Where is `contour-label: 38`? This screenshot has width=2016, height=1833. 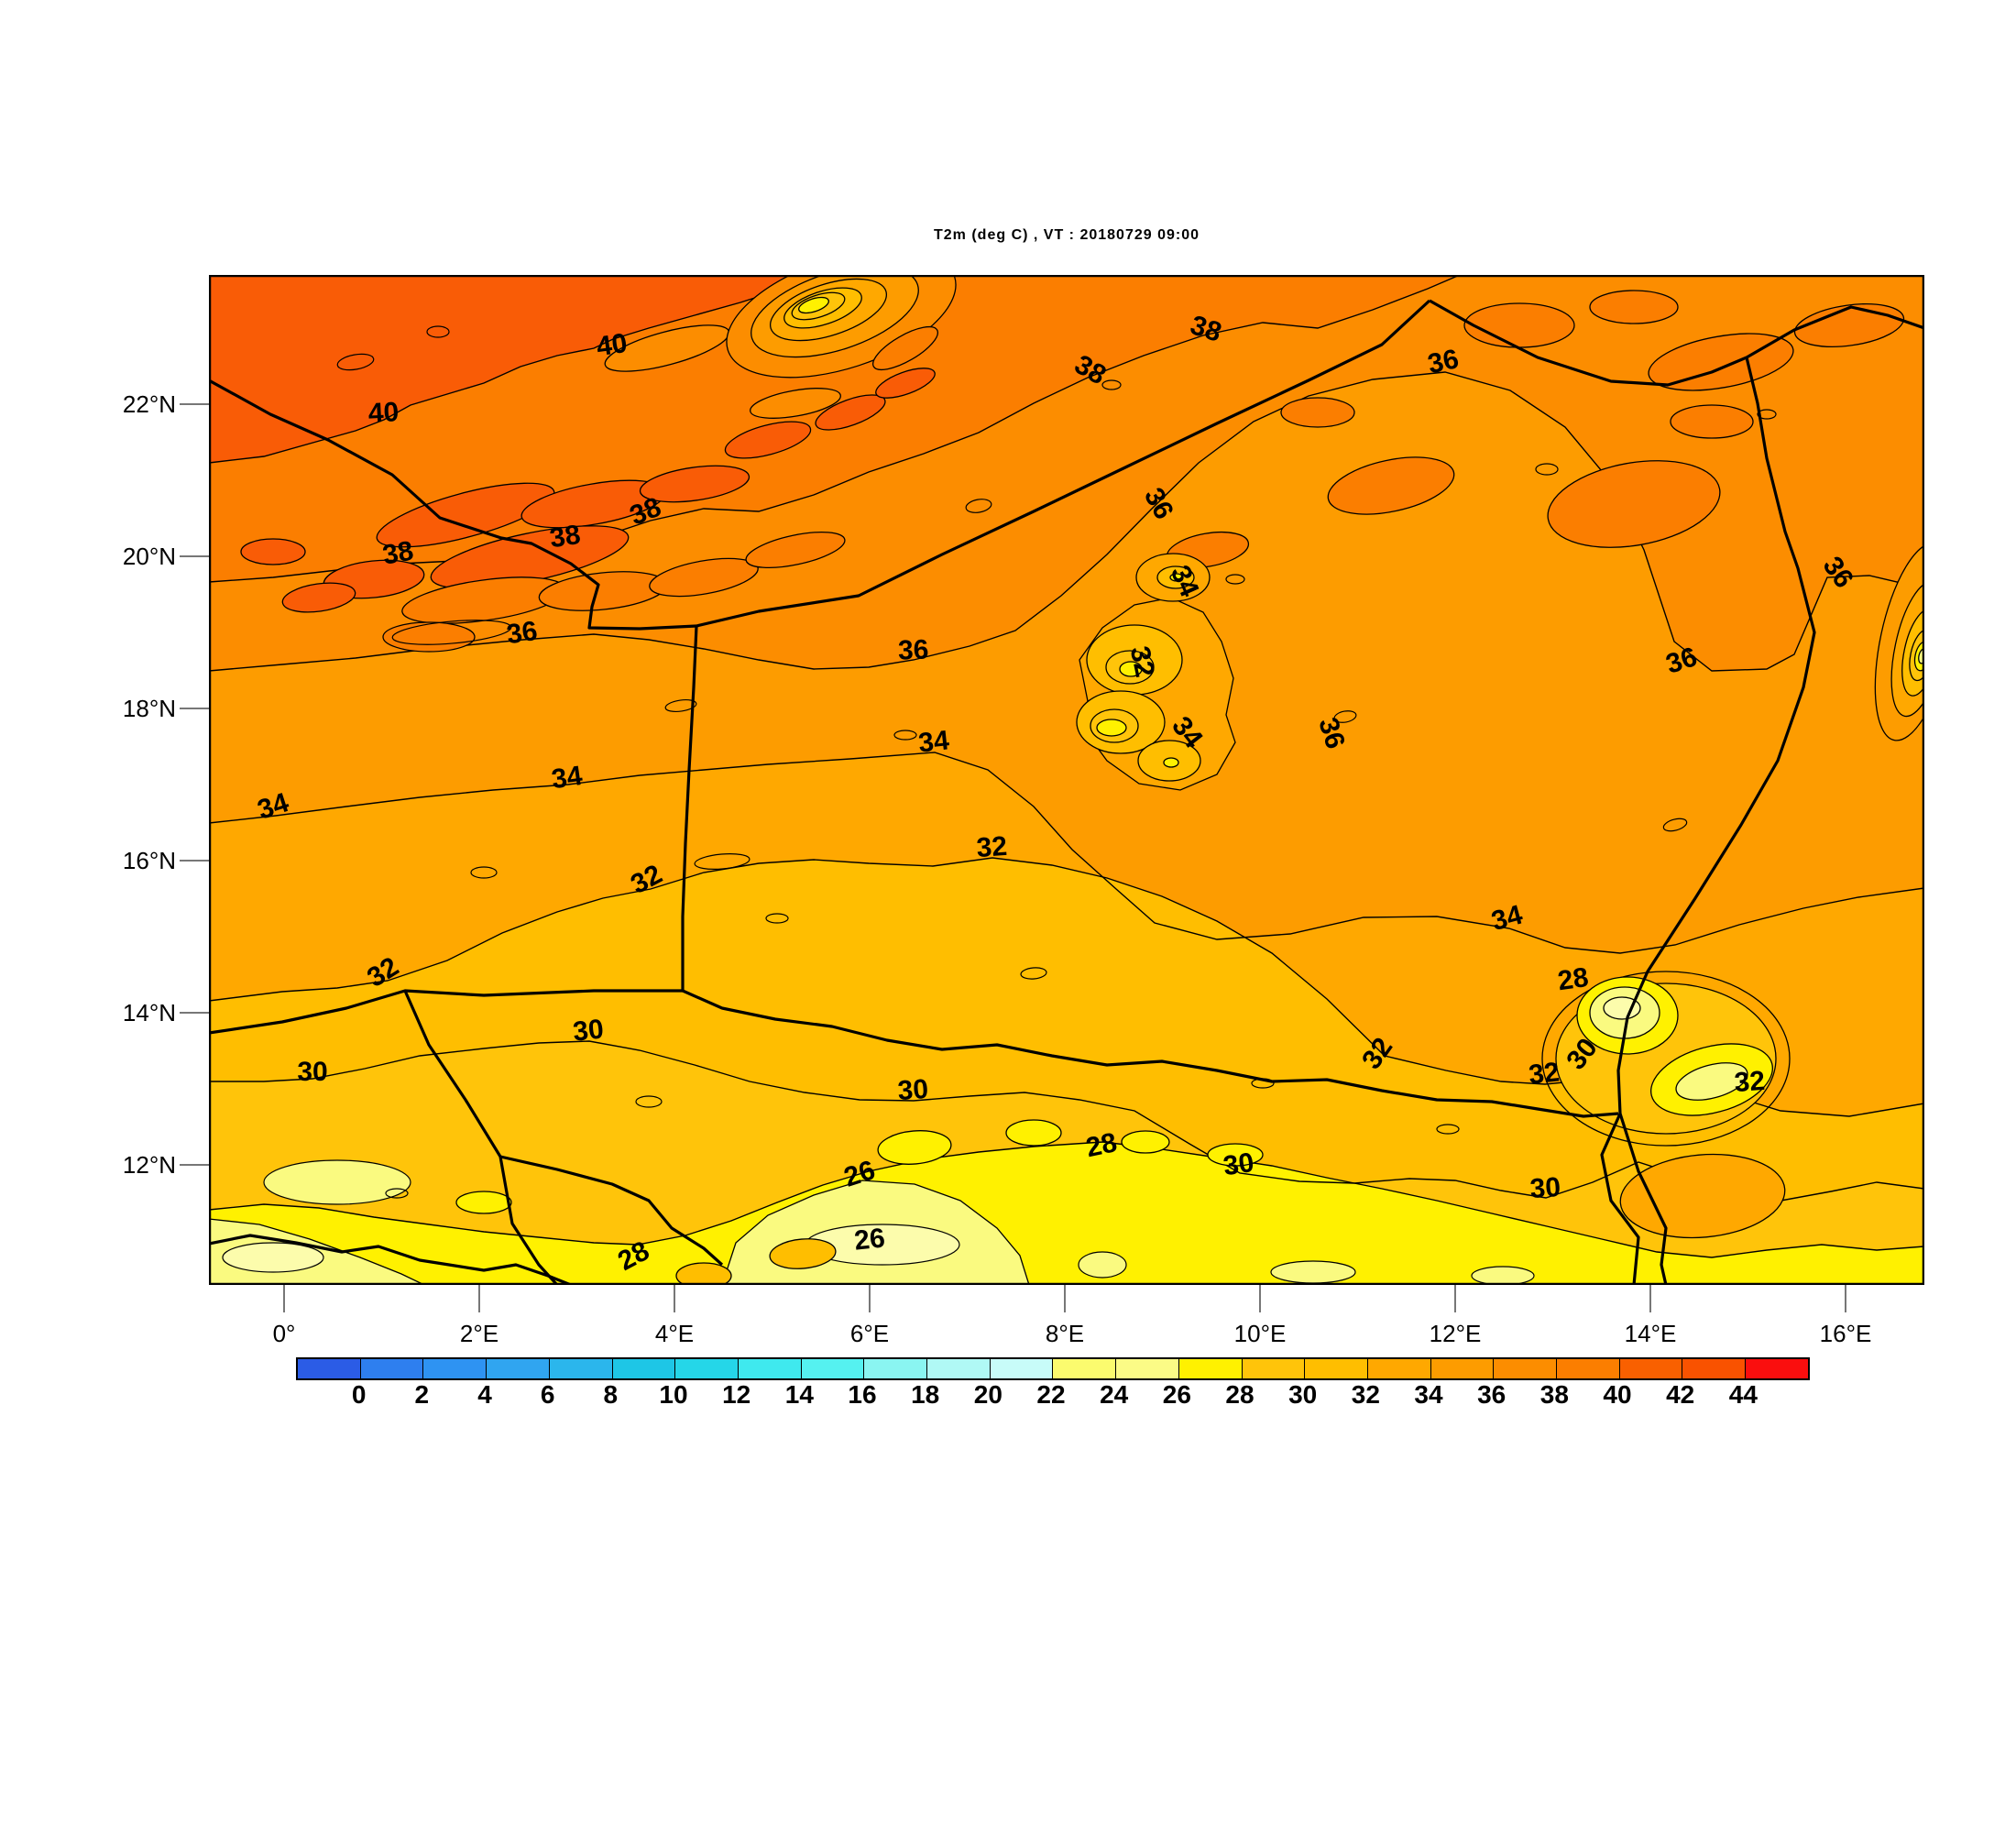 contour-label: 38 is located at coordinates (565, 537).